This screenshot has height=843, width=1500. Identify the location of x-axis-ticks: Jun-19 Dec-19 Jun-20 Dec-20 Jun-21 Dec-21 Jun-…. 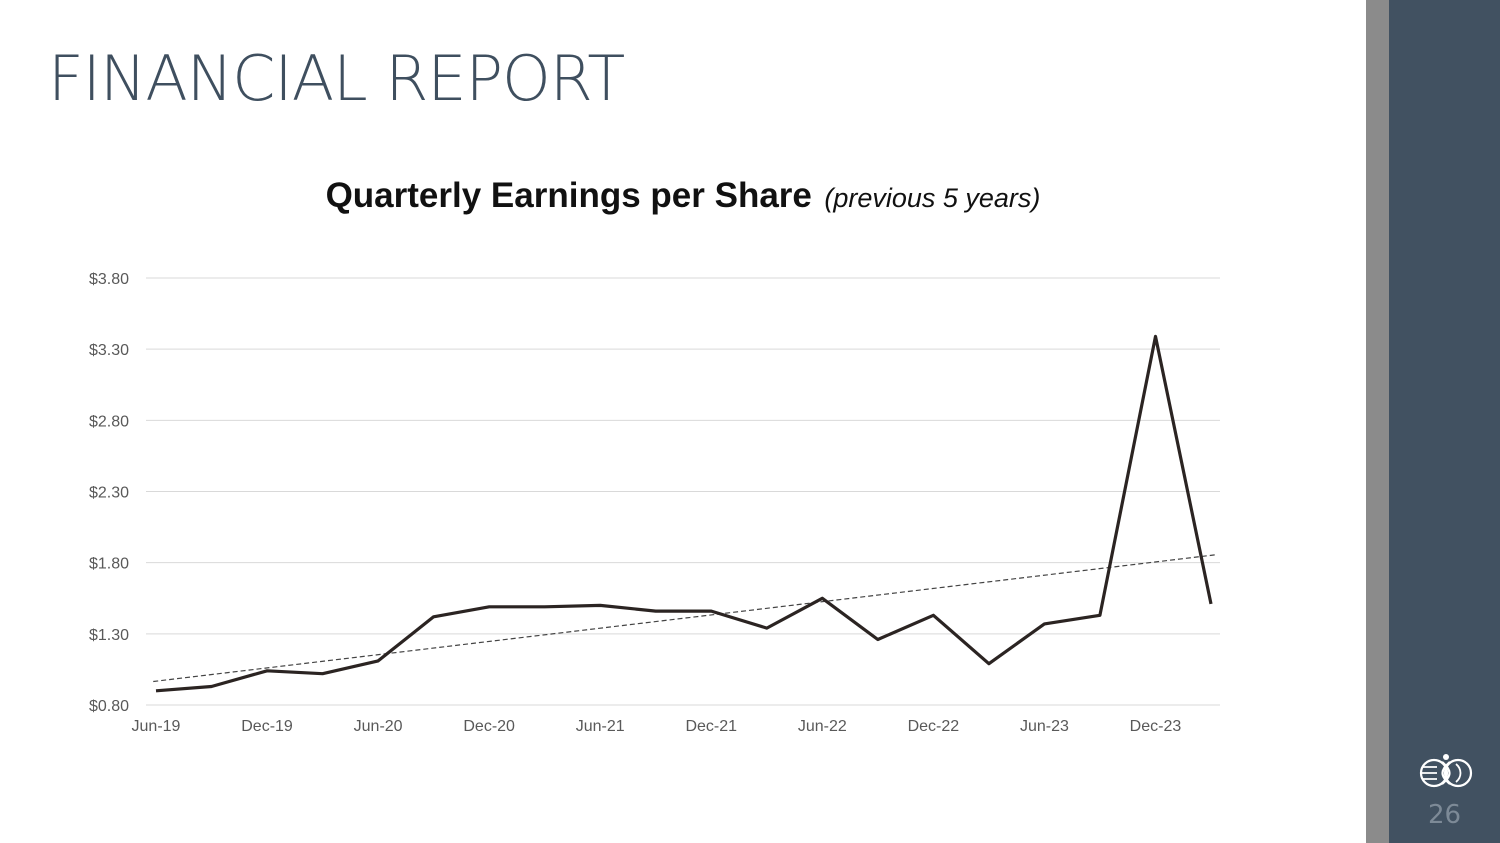
(657, 726).